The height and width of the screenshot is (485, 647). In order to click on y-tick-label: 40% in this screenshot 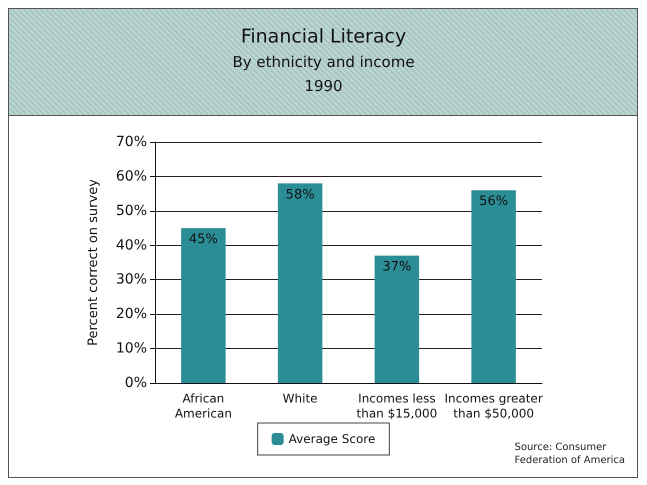, I will do `click(131, 245)`.